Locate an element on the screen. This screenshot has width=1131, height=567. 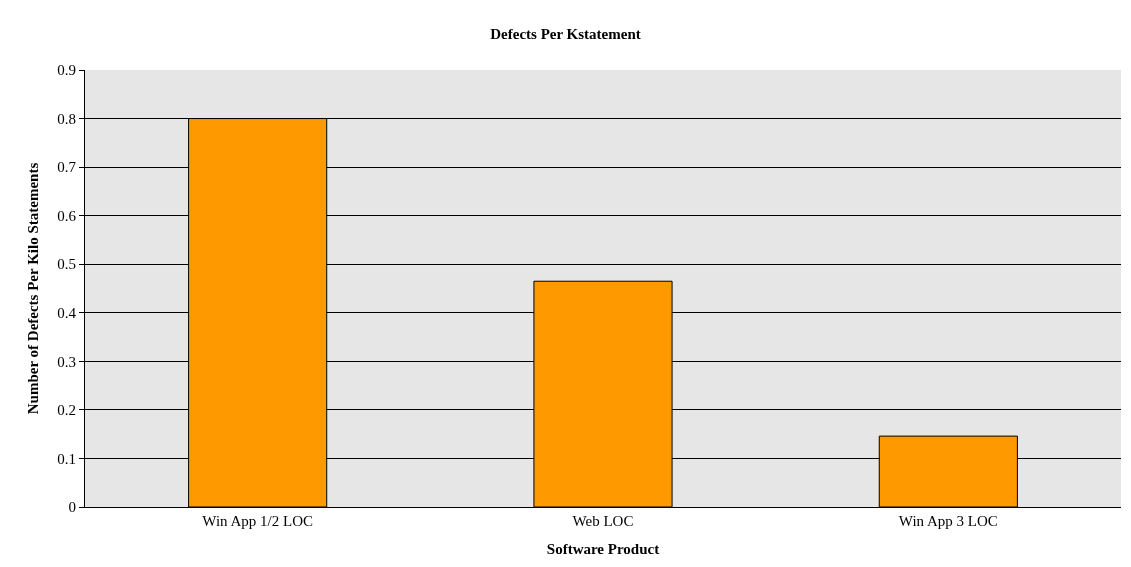
x-tick-label: Win App 1/2 LOC is located at coordinates (257, 521).